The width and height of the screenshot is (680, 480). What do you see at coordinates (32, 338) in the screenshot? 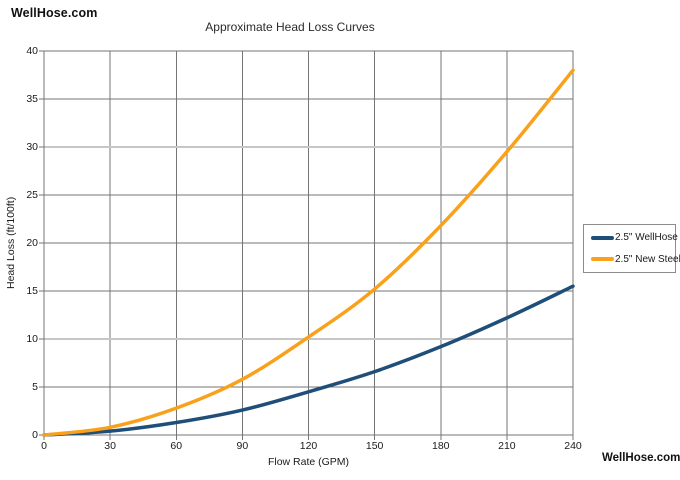
I see `y-tick-label: 10` at bounding box center [32, 338].